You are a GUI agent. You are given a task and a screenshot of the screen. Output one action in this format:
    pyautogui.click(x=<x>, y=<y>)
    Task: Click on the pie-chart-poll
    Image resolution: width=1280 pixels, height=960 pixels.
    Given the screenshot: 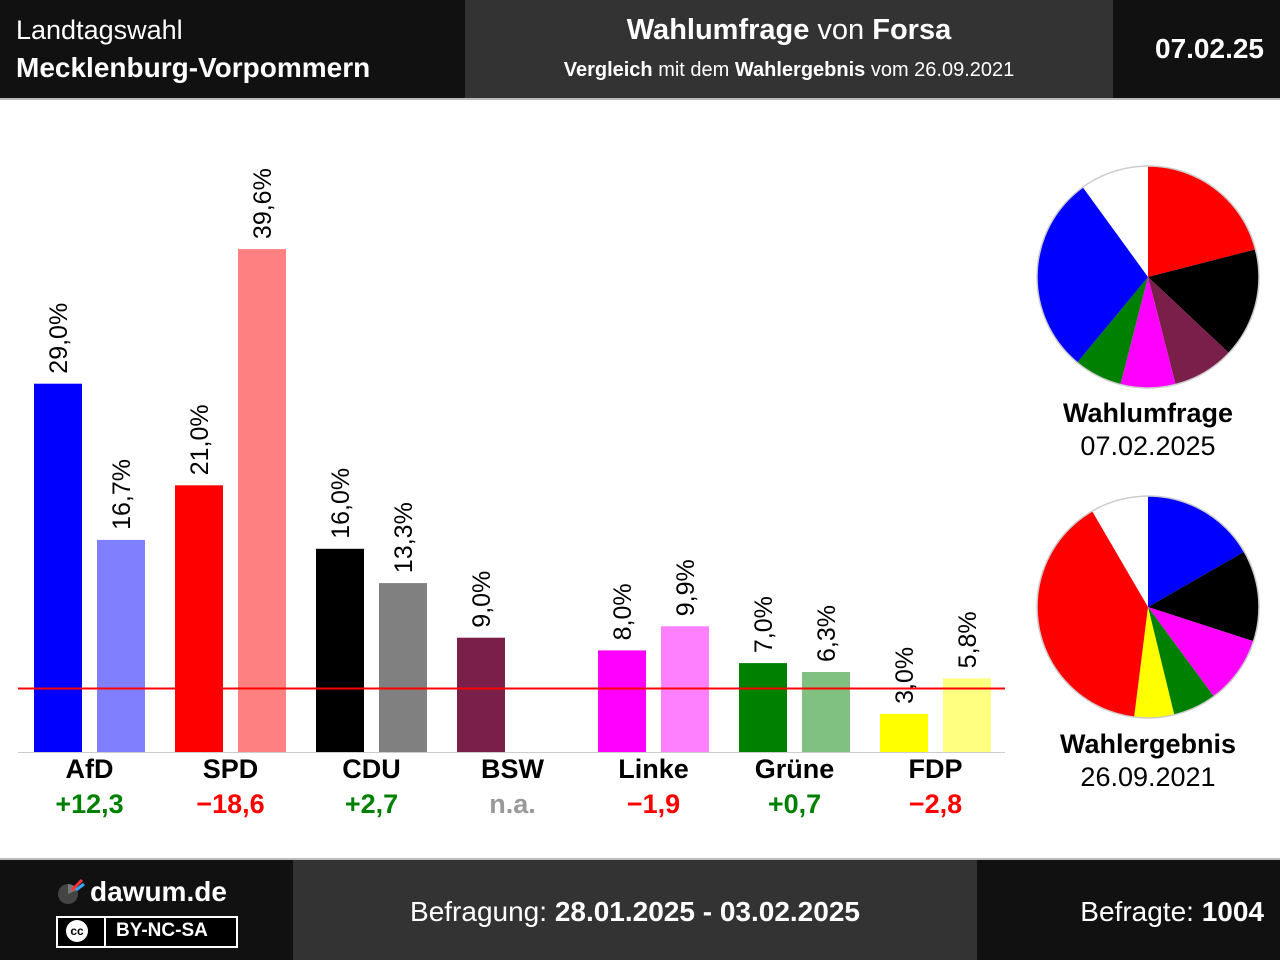 What is the action you would take?
    pyautogui.click(x=1148, y=277)
    